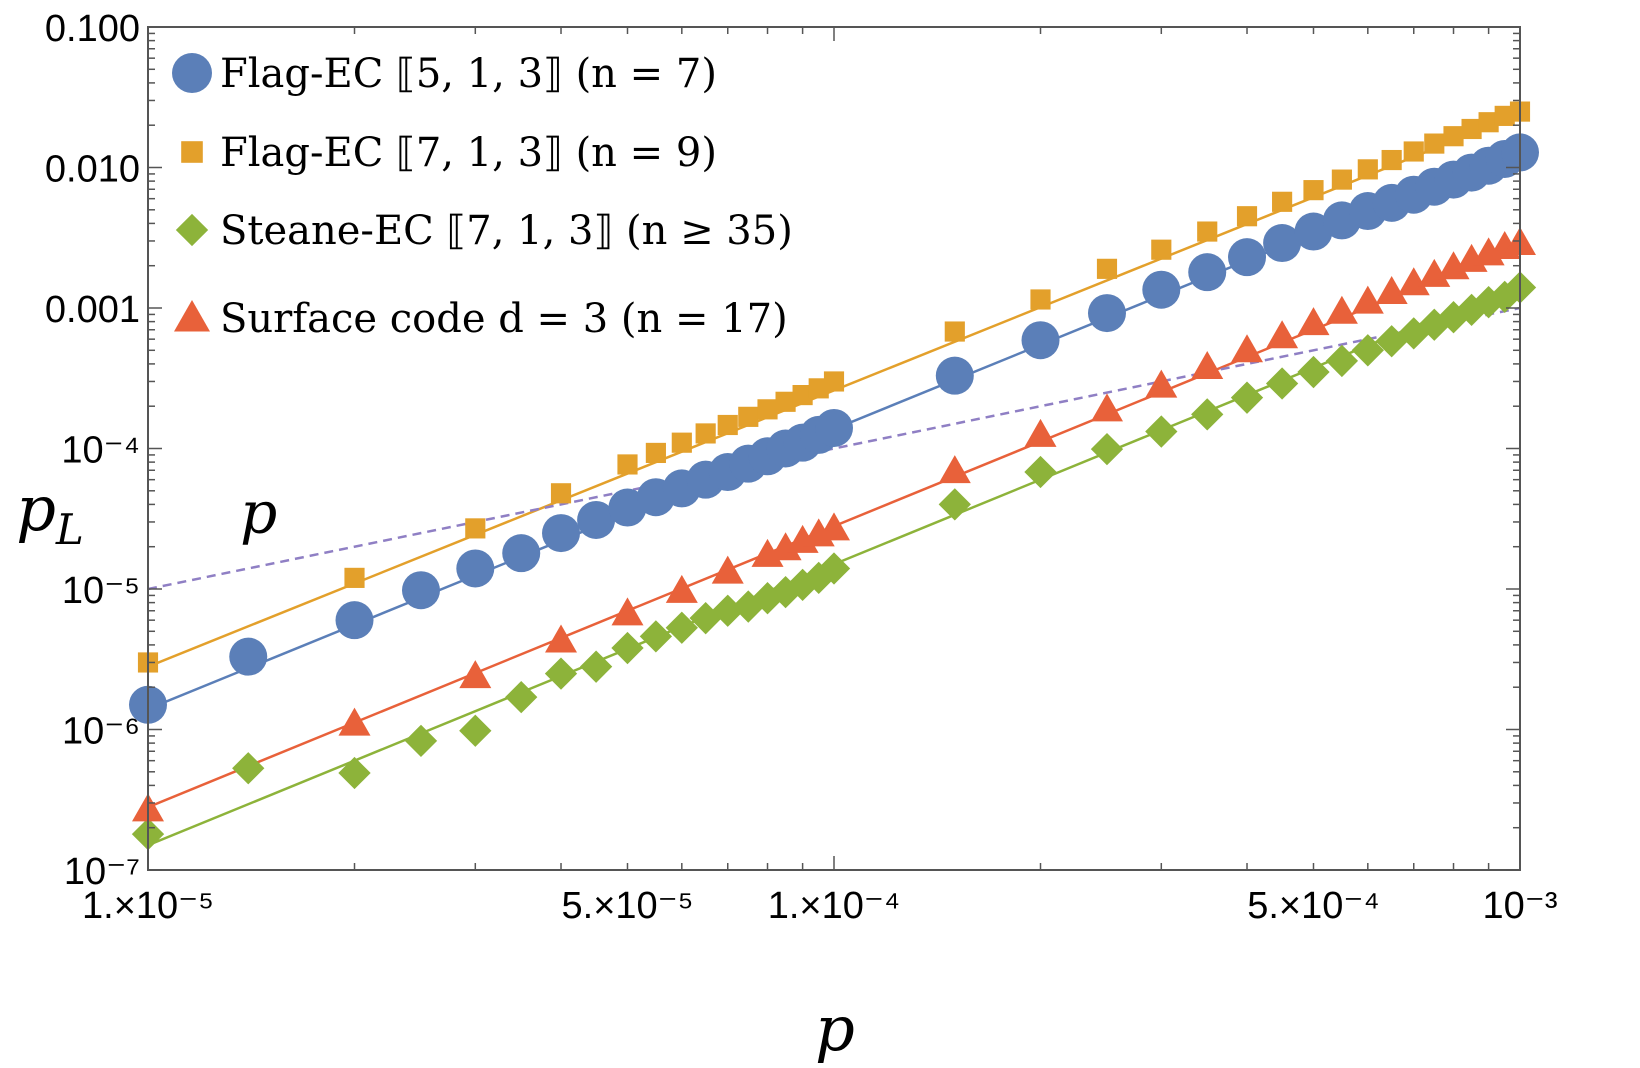 This screenshot has width=1640, height=1068. I want to click on x-axis-title: p, so click(835, 1028).